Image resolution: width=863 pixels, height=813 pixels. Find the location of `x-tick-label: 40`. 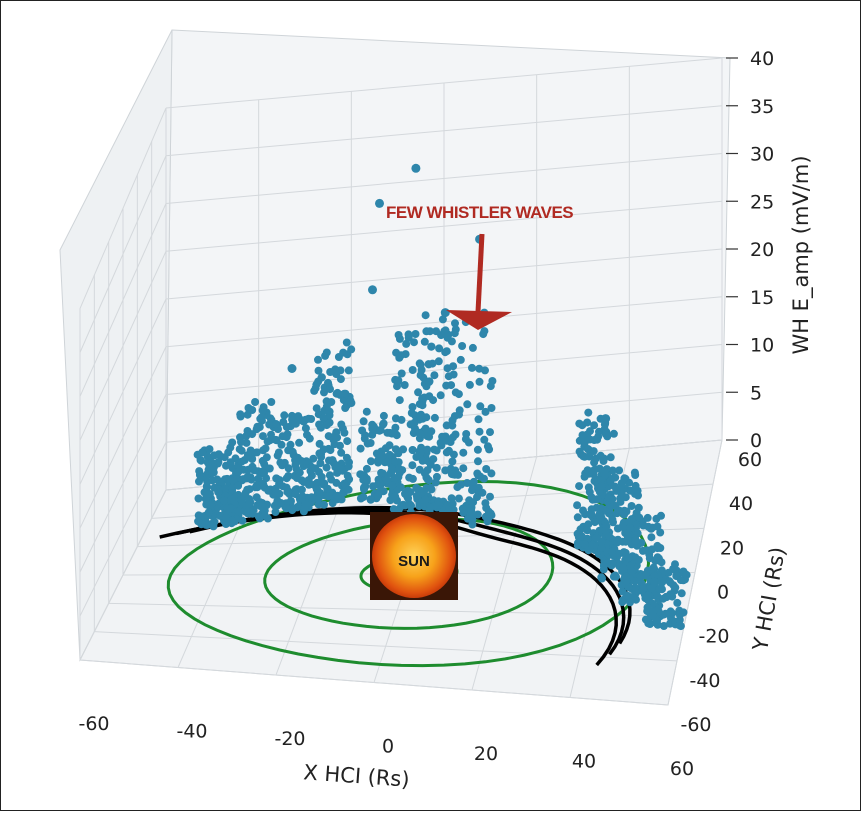

x-tick-label: 40 is located at coordinates (584, 762).